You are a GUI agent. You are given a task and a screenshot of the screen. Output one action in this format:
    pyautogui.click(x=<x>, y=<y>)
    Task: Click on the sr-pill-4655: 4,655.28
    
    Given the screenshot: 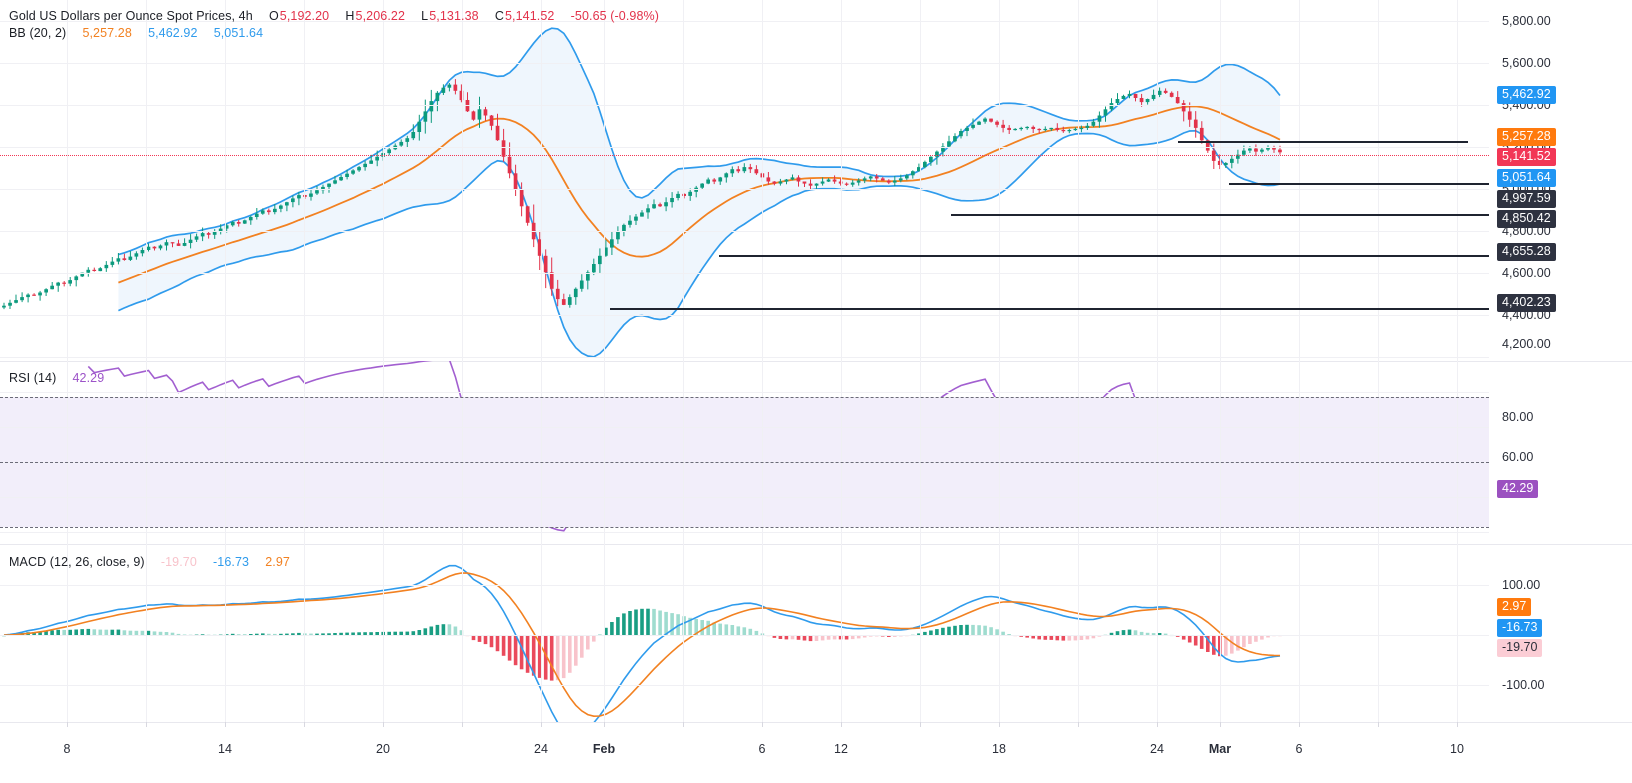 What is the action you would take?
    pyautogui.click(x=1526, y=252)
    